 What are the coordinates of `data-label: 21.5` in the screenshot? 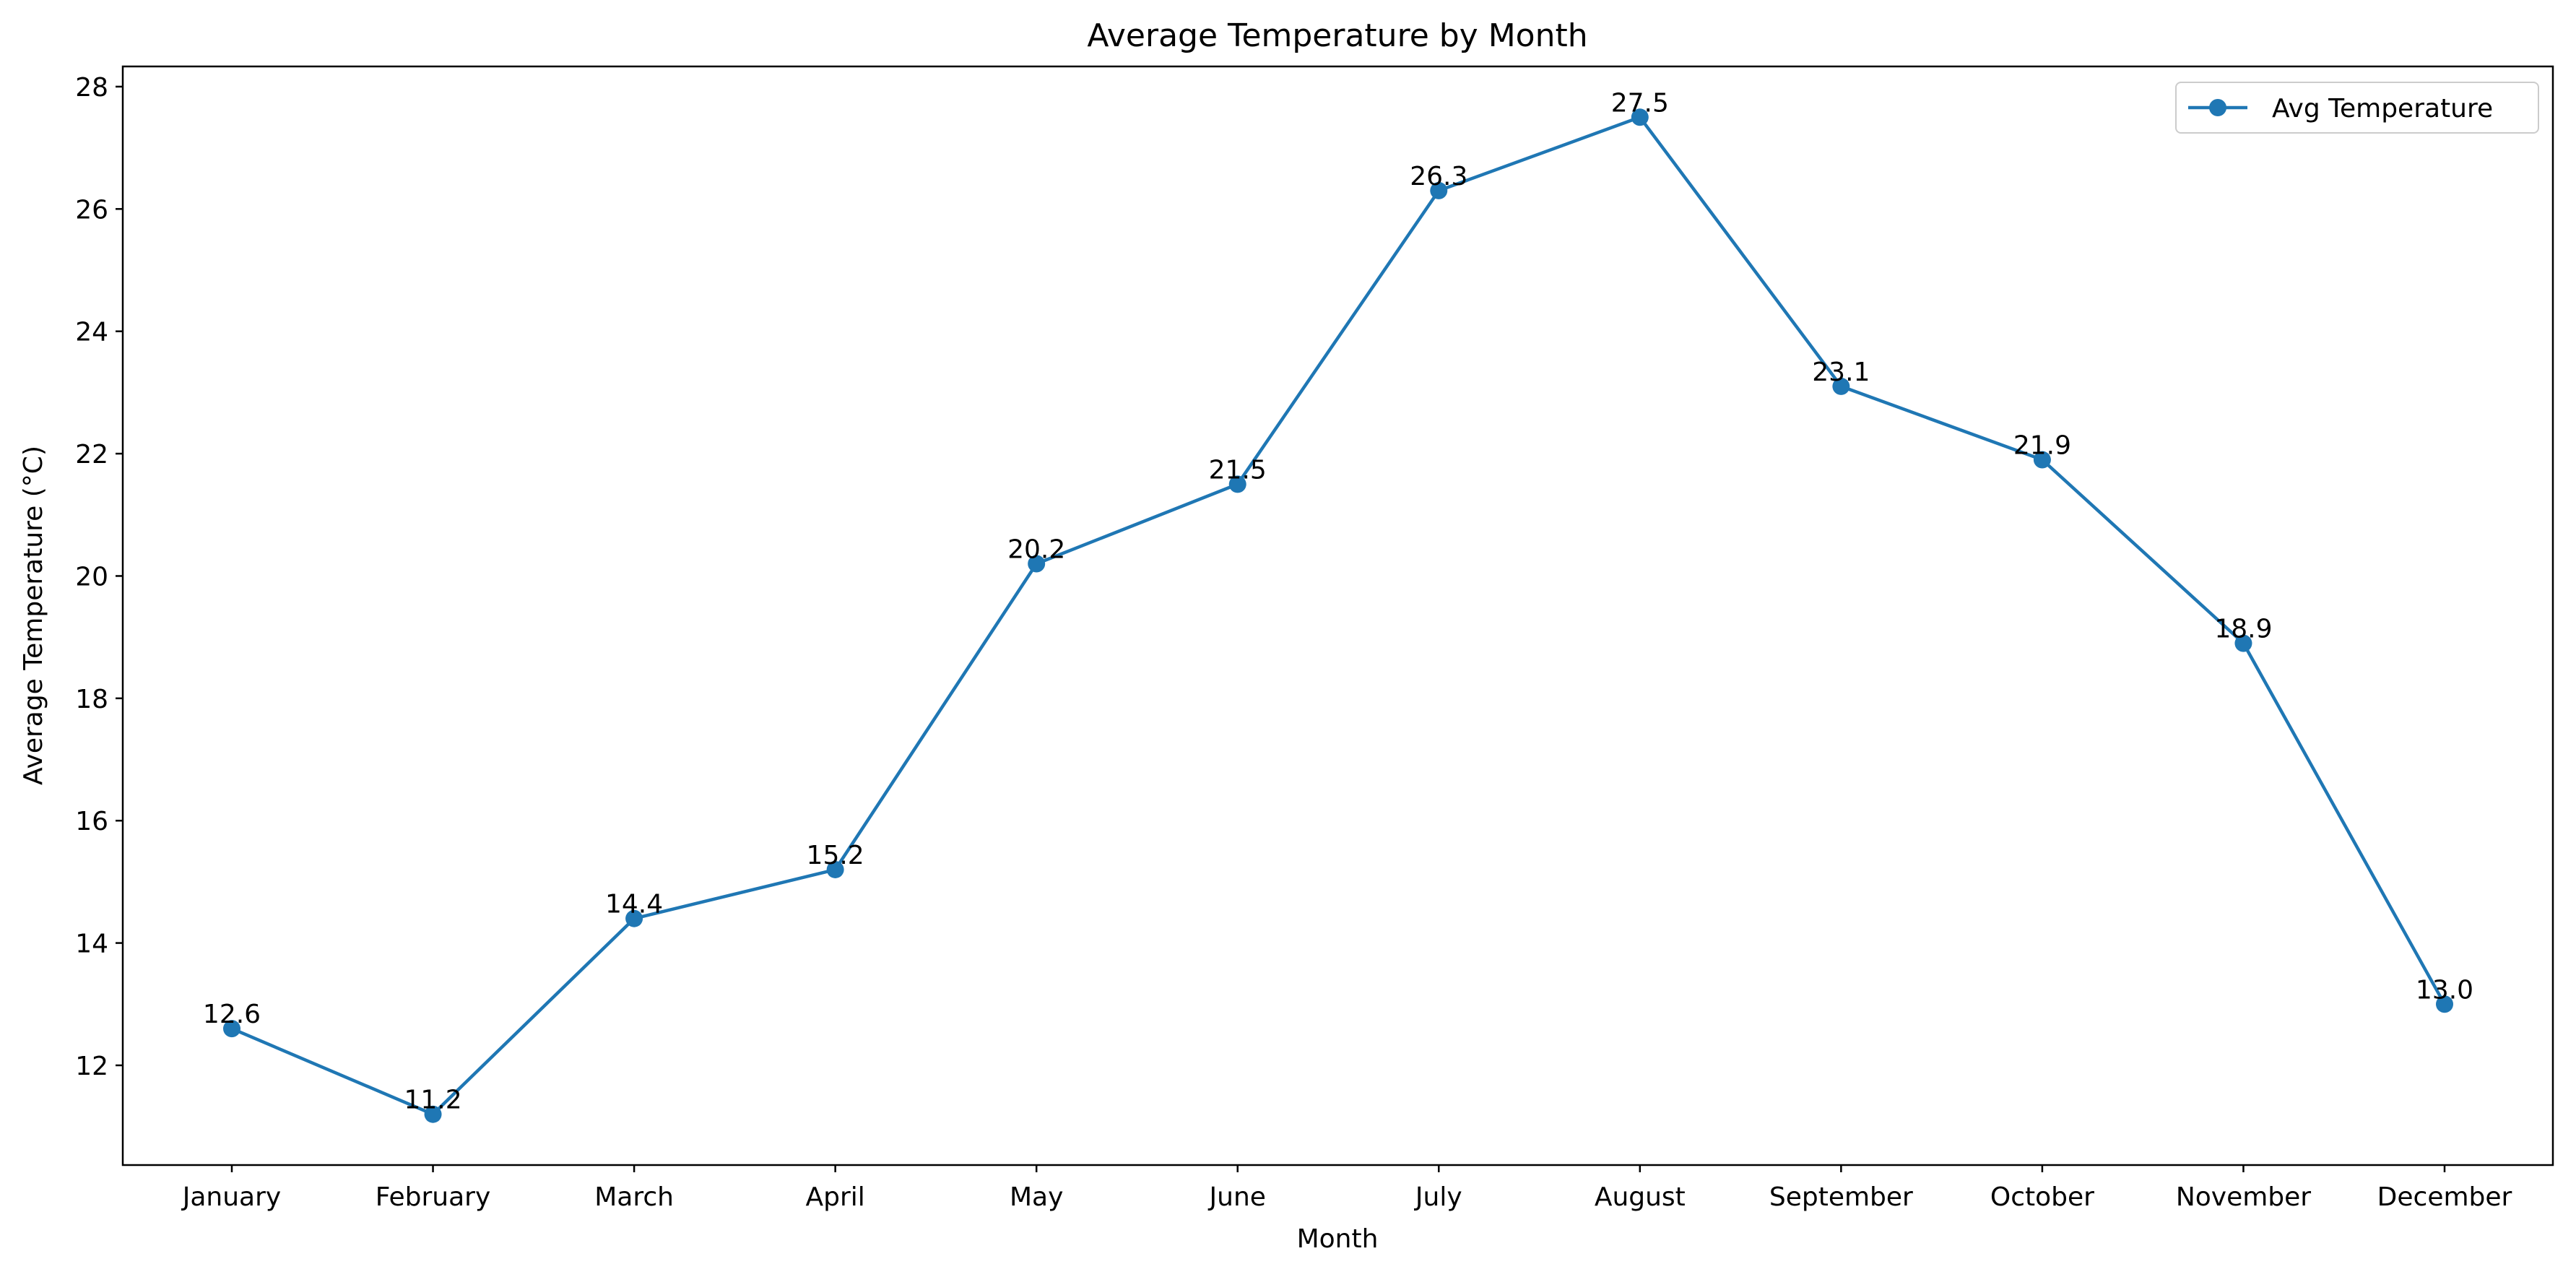 It's located at (1238, 470).